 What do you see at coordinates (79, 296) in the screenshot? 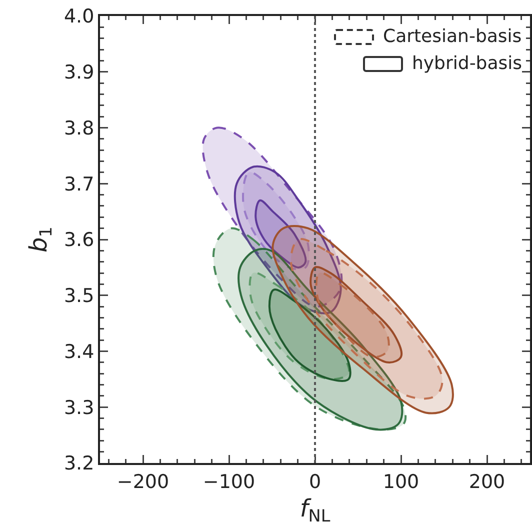
I see `y-tick-label: 3.5` at bounding box center [79, 296].